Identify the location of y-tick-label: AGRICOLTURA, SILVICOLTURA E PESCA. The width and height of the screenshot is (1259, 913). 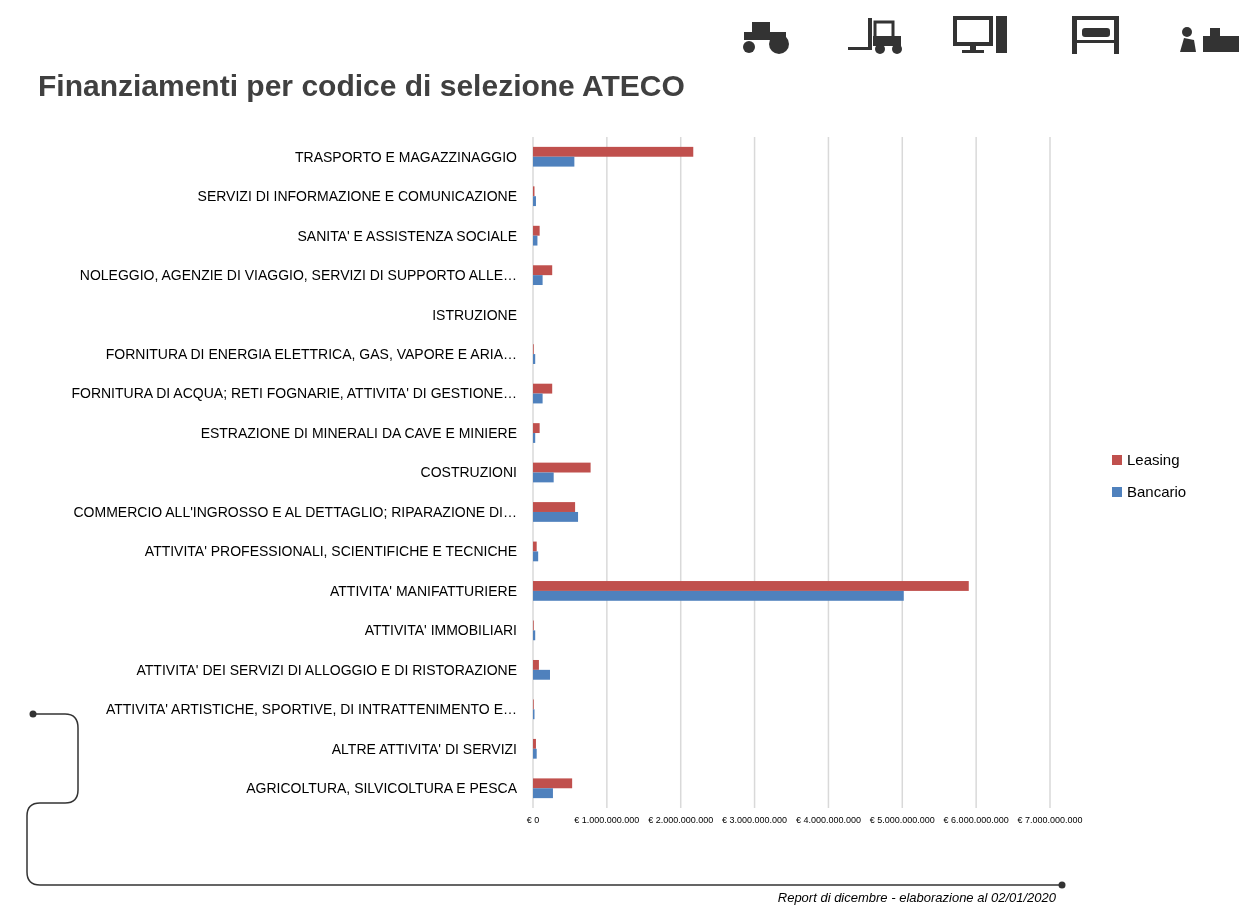
(382, 788).